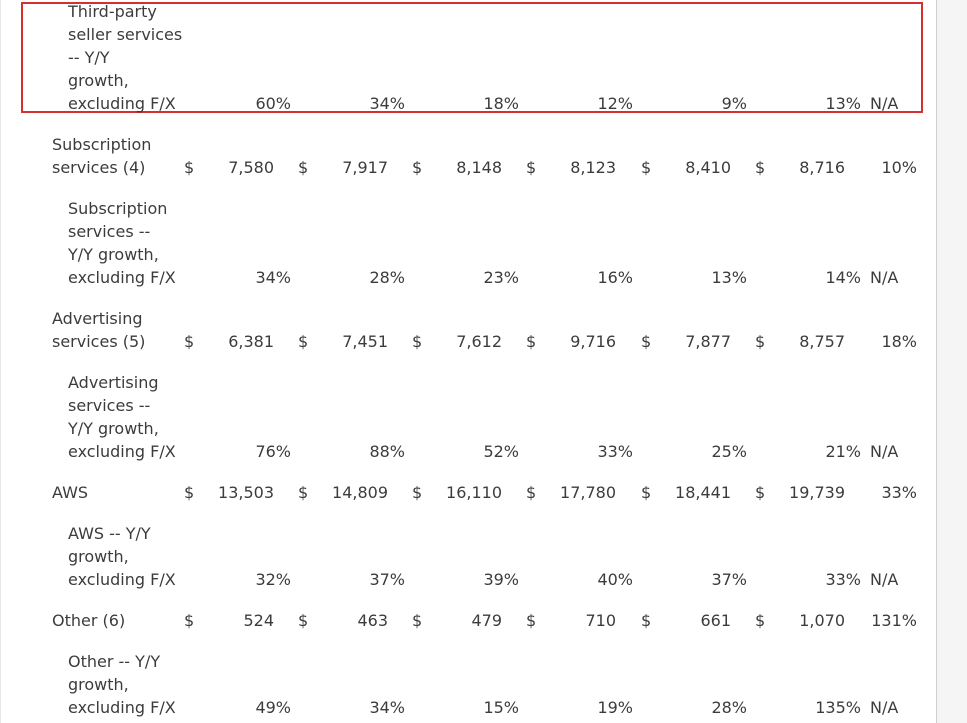  Describe the element at coordinates (273, 707) in the screenshot. I see `cell-value: 49%` at that location.